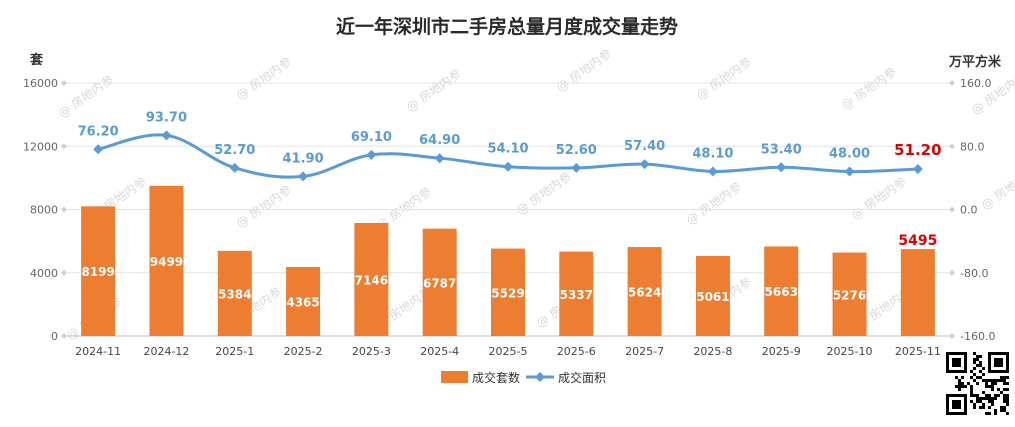 The height and width of the screenshot is (427, 1015). I want to click on bar-label: 5276, so click(849, 295).